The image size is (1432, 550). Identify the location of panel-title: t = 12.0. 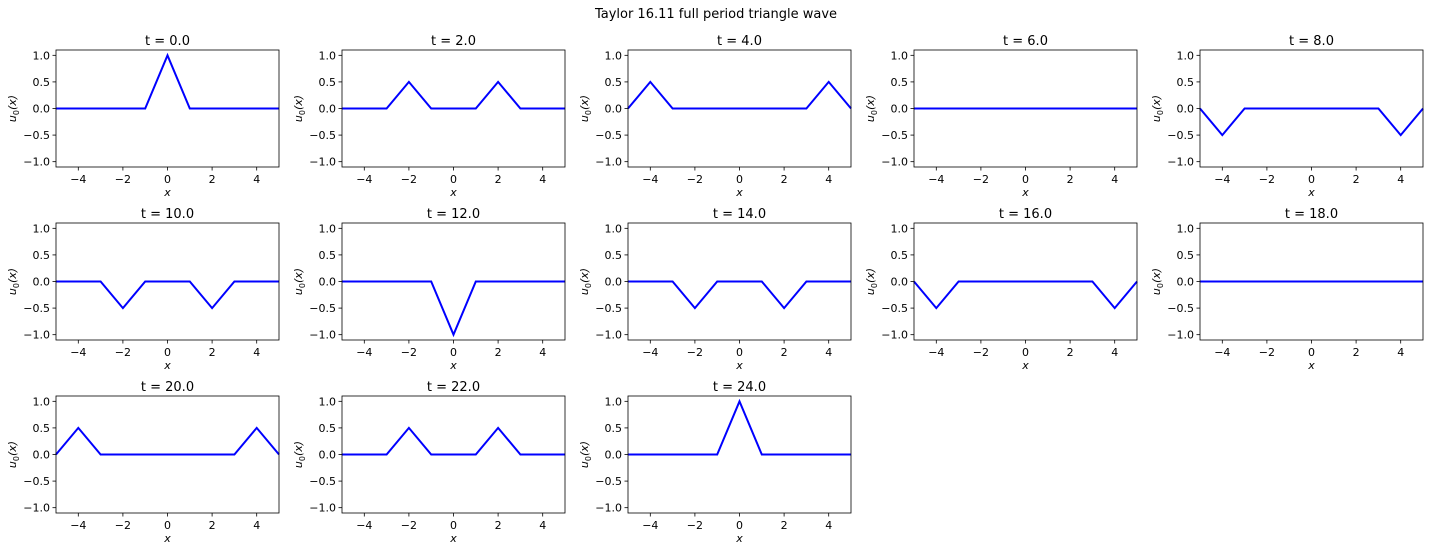
(453, 214).